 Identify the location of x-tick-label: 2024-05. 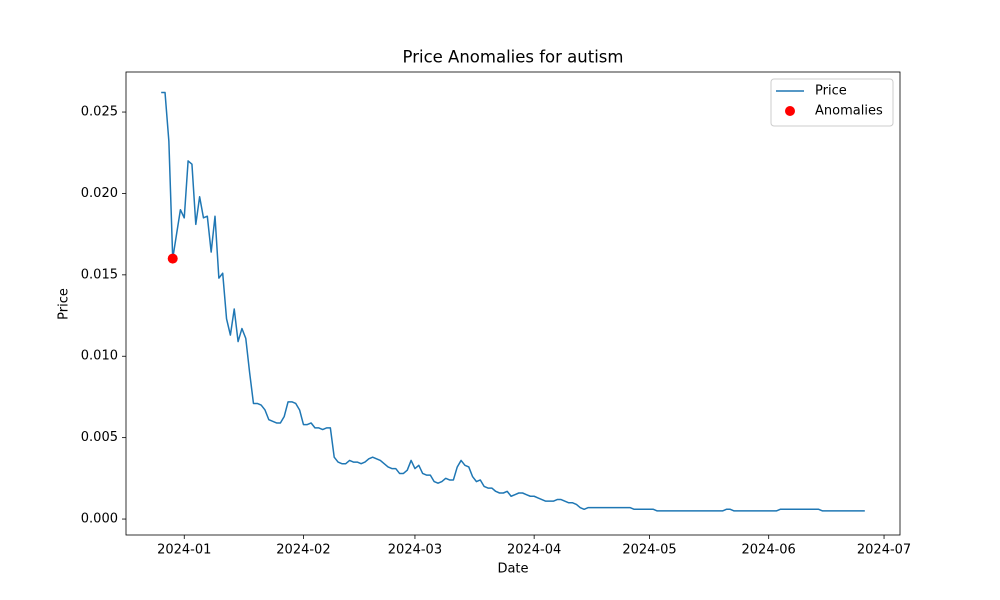
(649, 550).